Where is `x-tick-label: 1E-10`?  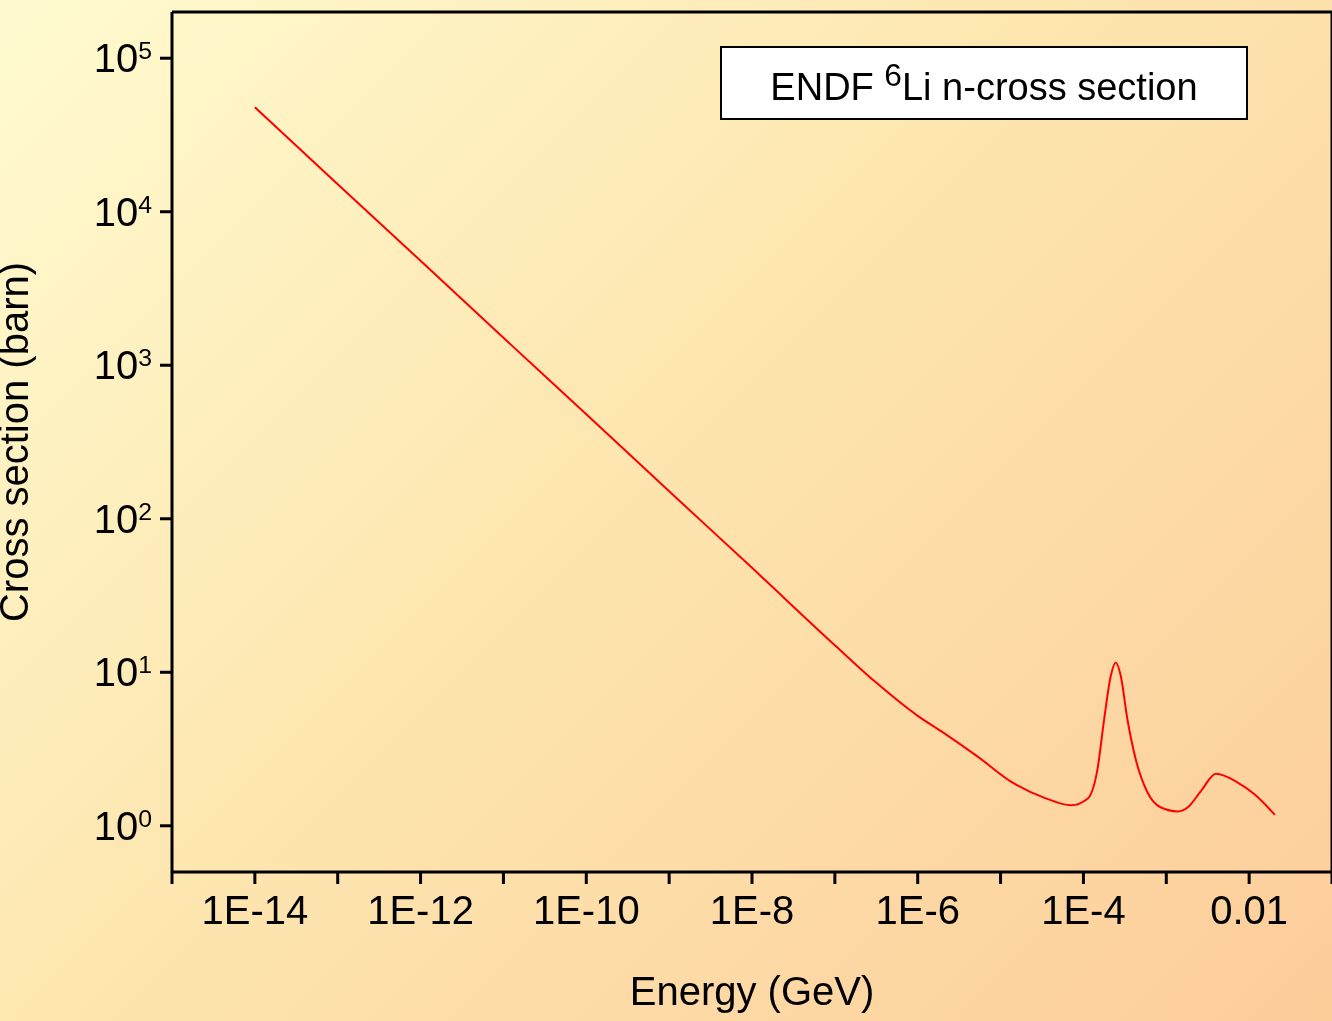
x-tick-label: 1E-10 is located at coordinates (586, 910).